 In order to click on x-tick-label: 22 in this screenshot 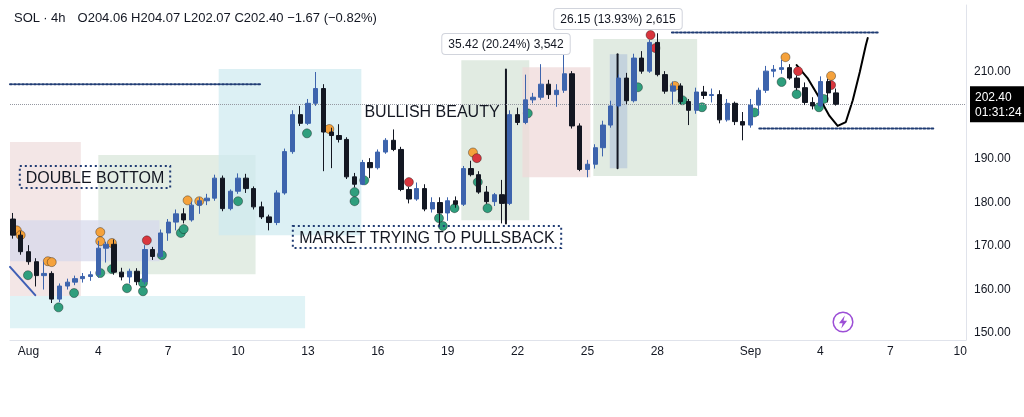, I will do `click(517, 351)`.